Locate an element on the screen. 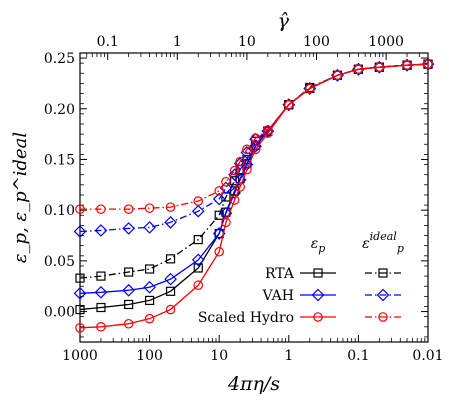 The height and width of the screenshot is (408, 449). y-tick-label: 0.15 is located at coordinates (59, 160).